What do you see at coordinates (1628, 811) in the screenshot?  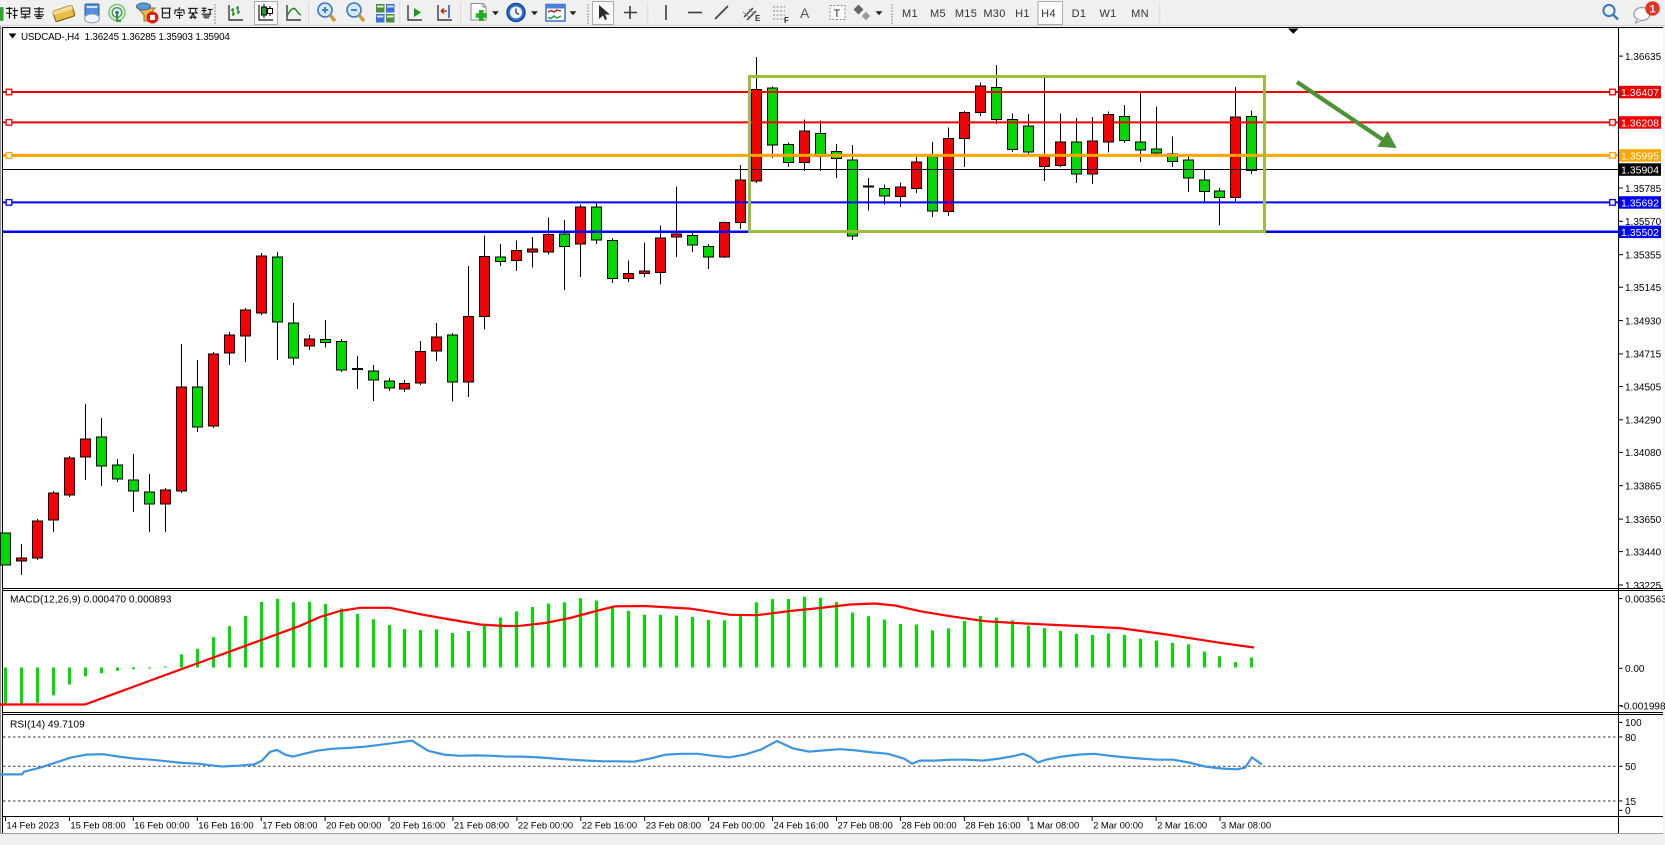 I see `svg-text: 0` at bounding box center [1628, 811].